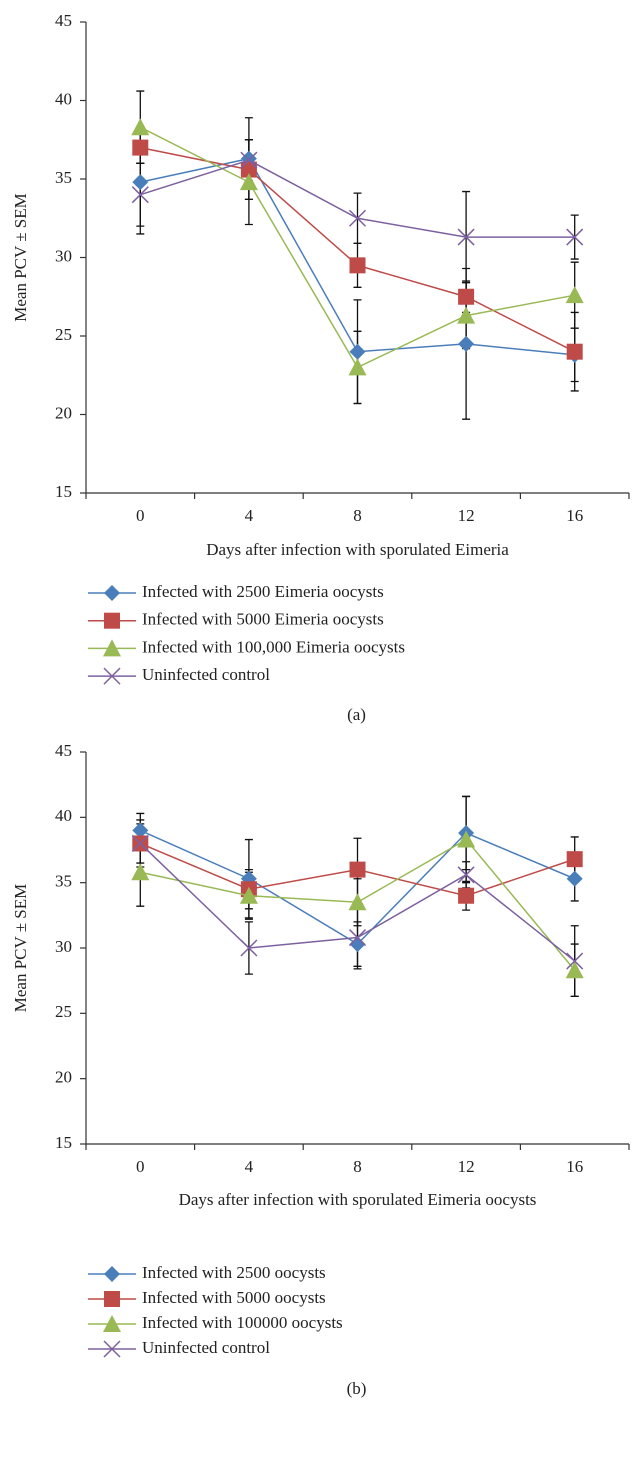 Image resolution: width=643 pixels, height=1468 pixels. Describe the element at coordinates (234, 1297) in the screenshot. I see `legend-label: Infected with 5000 oocysts` at that location.